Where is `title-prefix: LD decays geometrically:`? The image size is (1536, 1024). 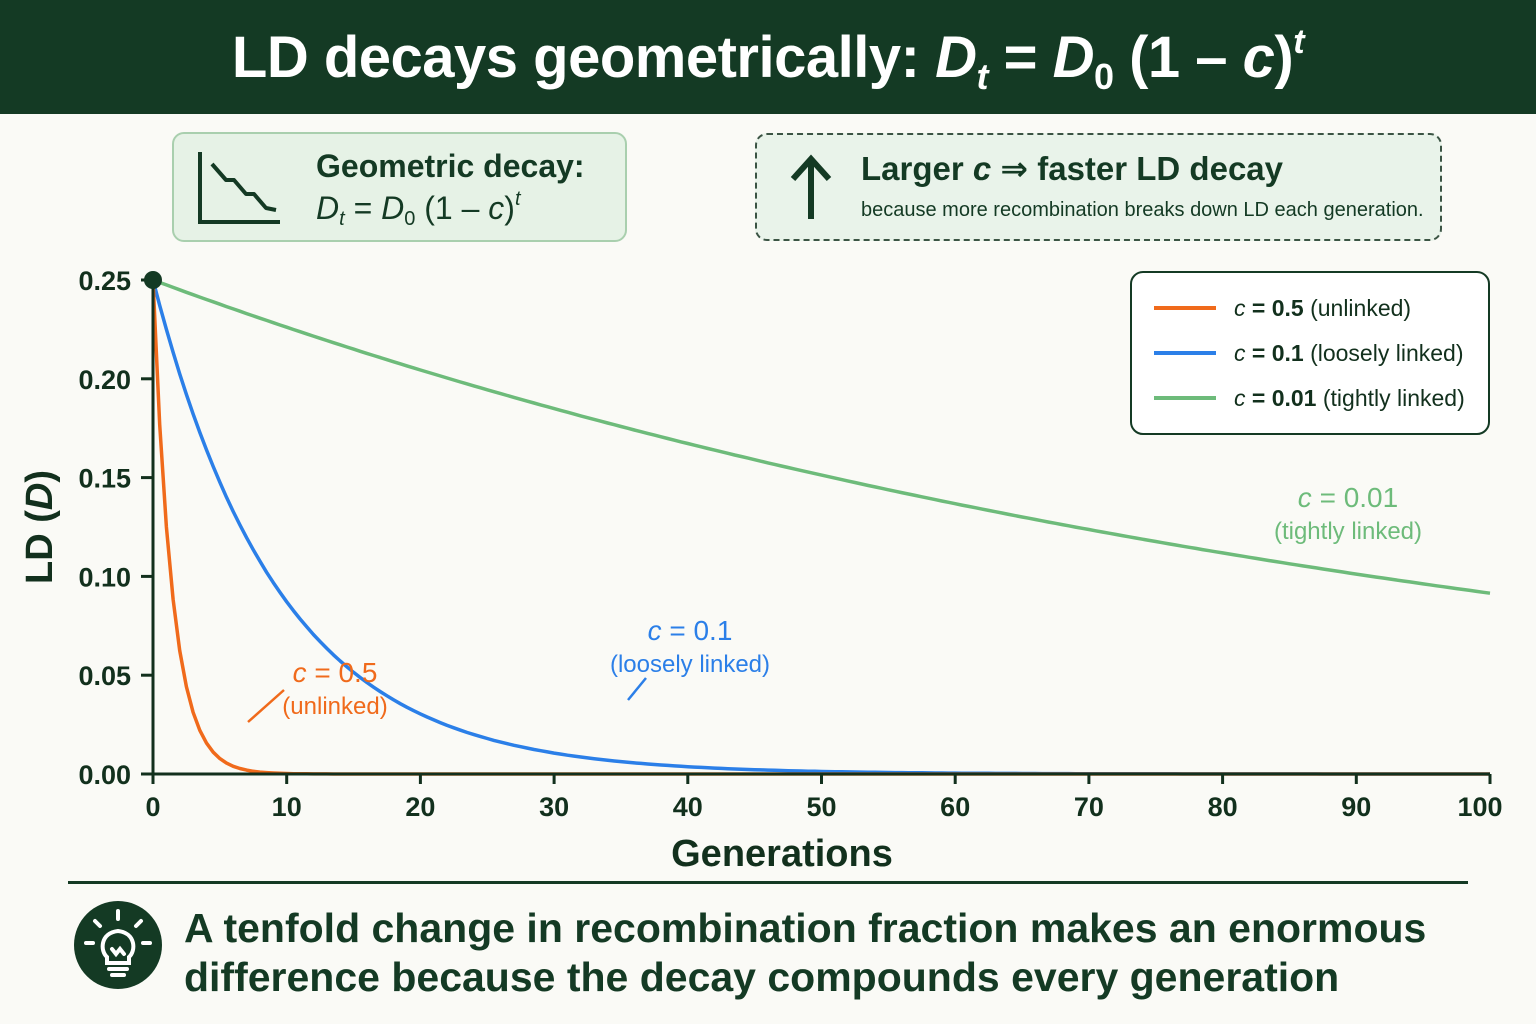
title-prefix: LD decays geometrically: is located at coordinates (583, 57).